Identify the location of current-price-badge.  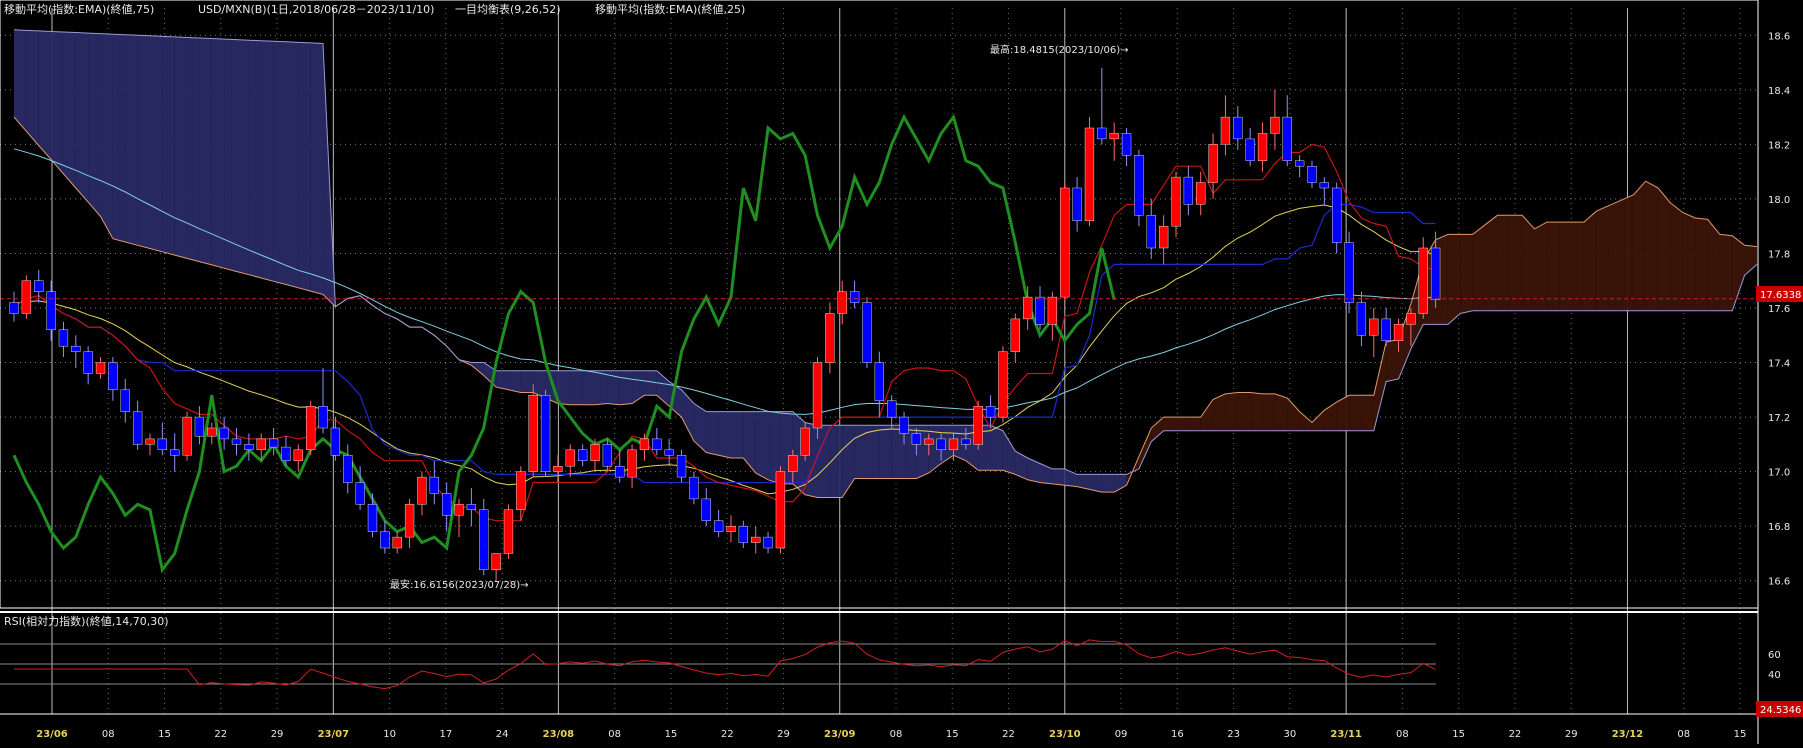
(1779, 294).